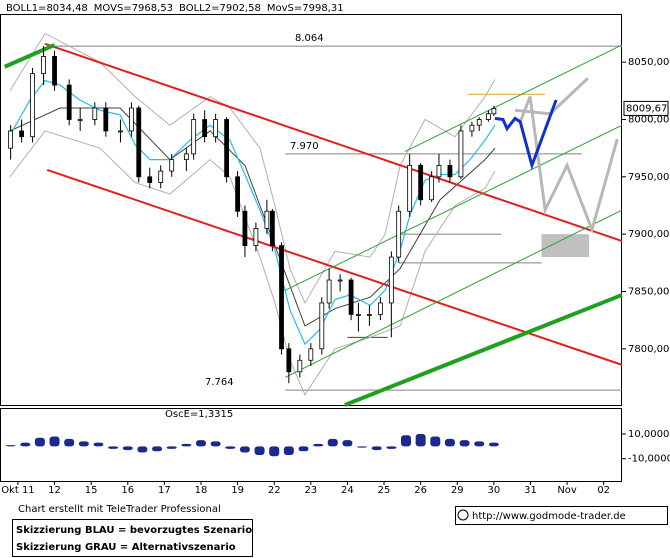  I want to click on note-blue: Skizzierung BLAU = bevorzugtes Szenario, so click(134, 530).